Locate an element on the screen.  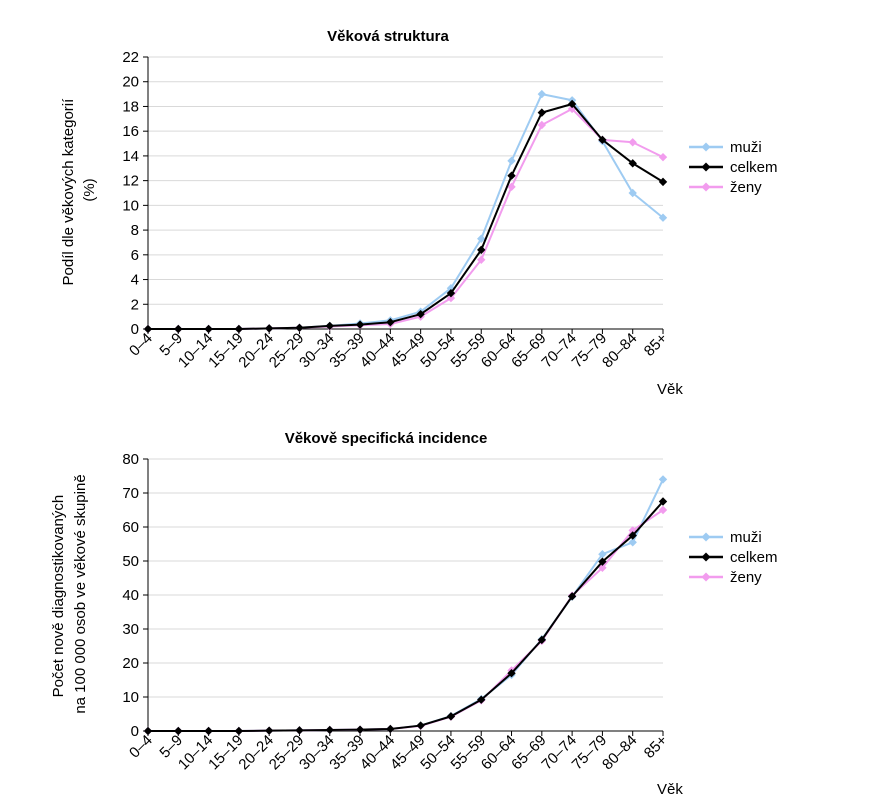
legend-label: muži is located at coordinates (746, 147).